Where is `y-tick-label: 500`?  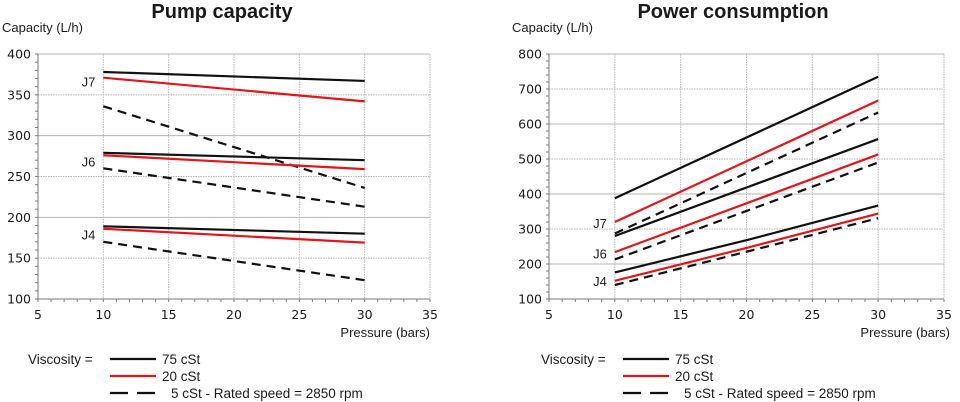
y-tick-label: 500 is located at coordinates (530, 159).